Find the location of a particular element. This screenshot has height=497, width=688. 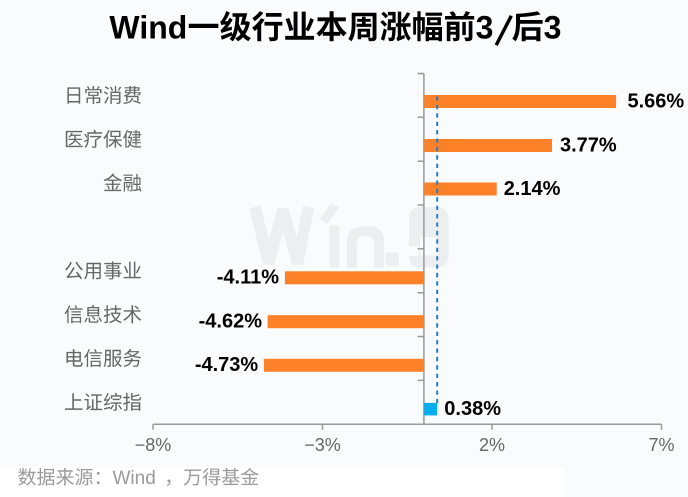

svg-text: 3.77% is located at coordinates (588, 145).